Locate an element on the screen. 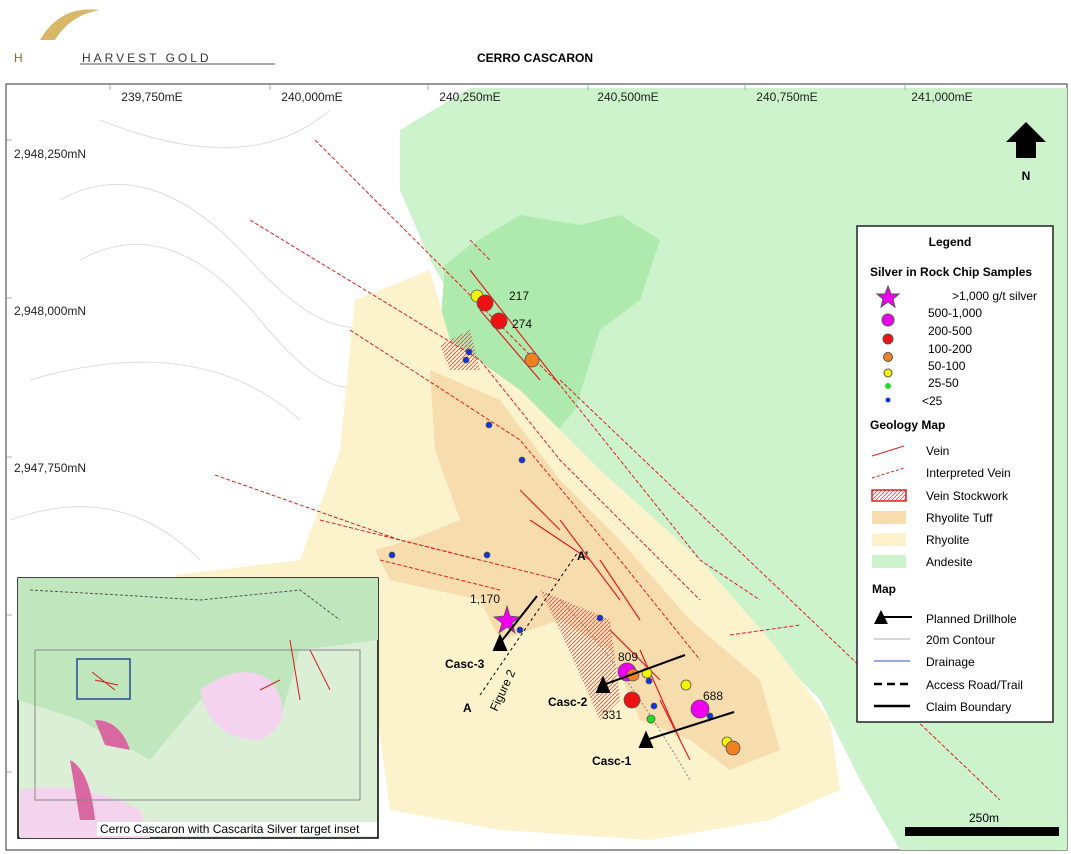 The height and width of the screenshot is (854, 1071). north-arrow is located at coordinates (1026, 140).